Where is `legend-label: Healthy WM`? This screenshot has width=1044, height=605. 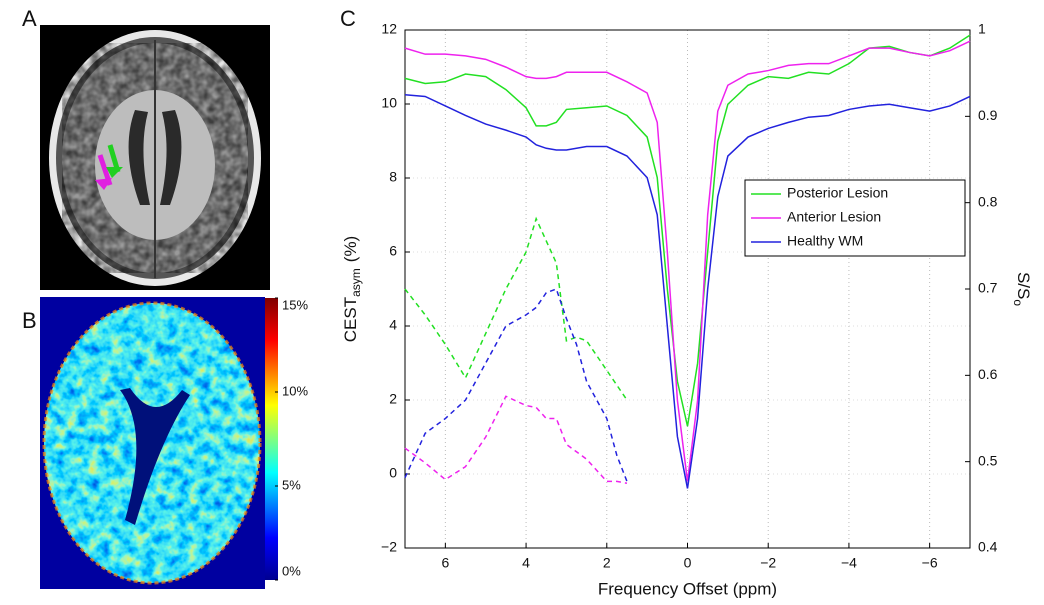
legend-label: Healthy WM is located at coordinates (825, 241).